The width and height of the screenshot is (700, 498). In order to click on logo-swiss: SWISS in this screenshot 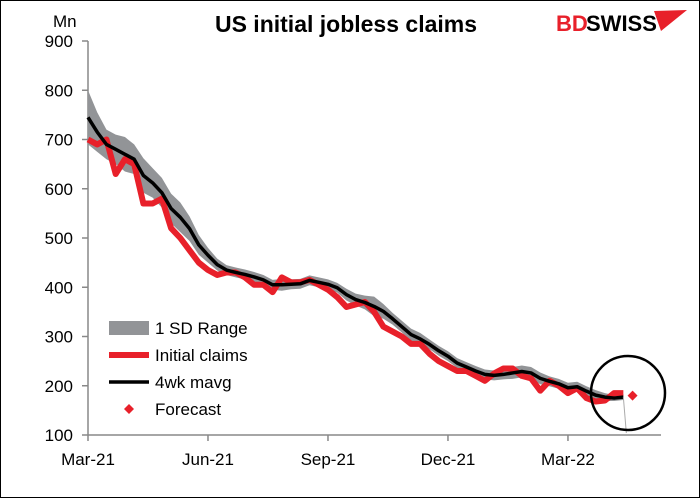, I will do `click(621, 23)`.